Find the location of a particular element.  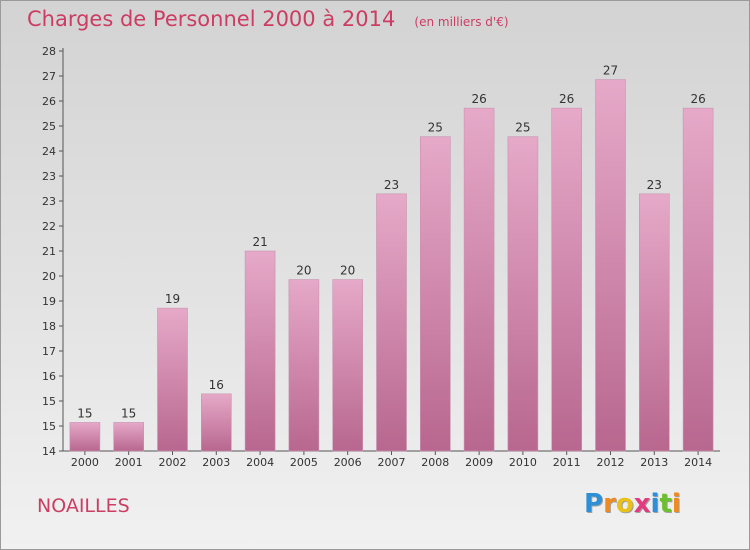

bar-2001 is located at coordinates (128, 437).